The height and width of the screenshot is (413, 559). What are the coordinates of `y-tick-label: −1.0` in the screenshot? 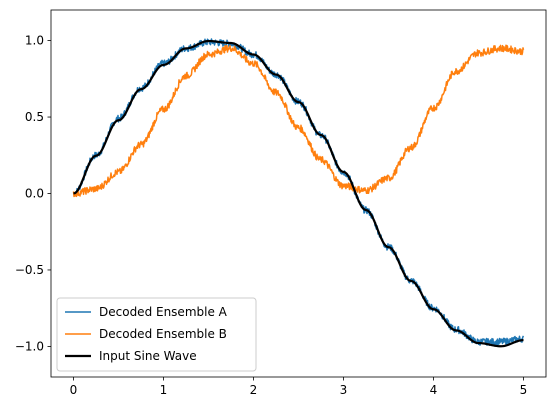 It's located at (29, 346).